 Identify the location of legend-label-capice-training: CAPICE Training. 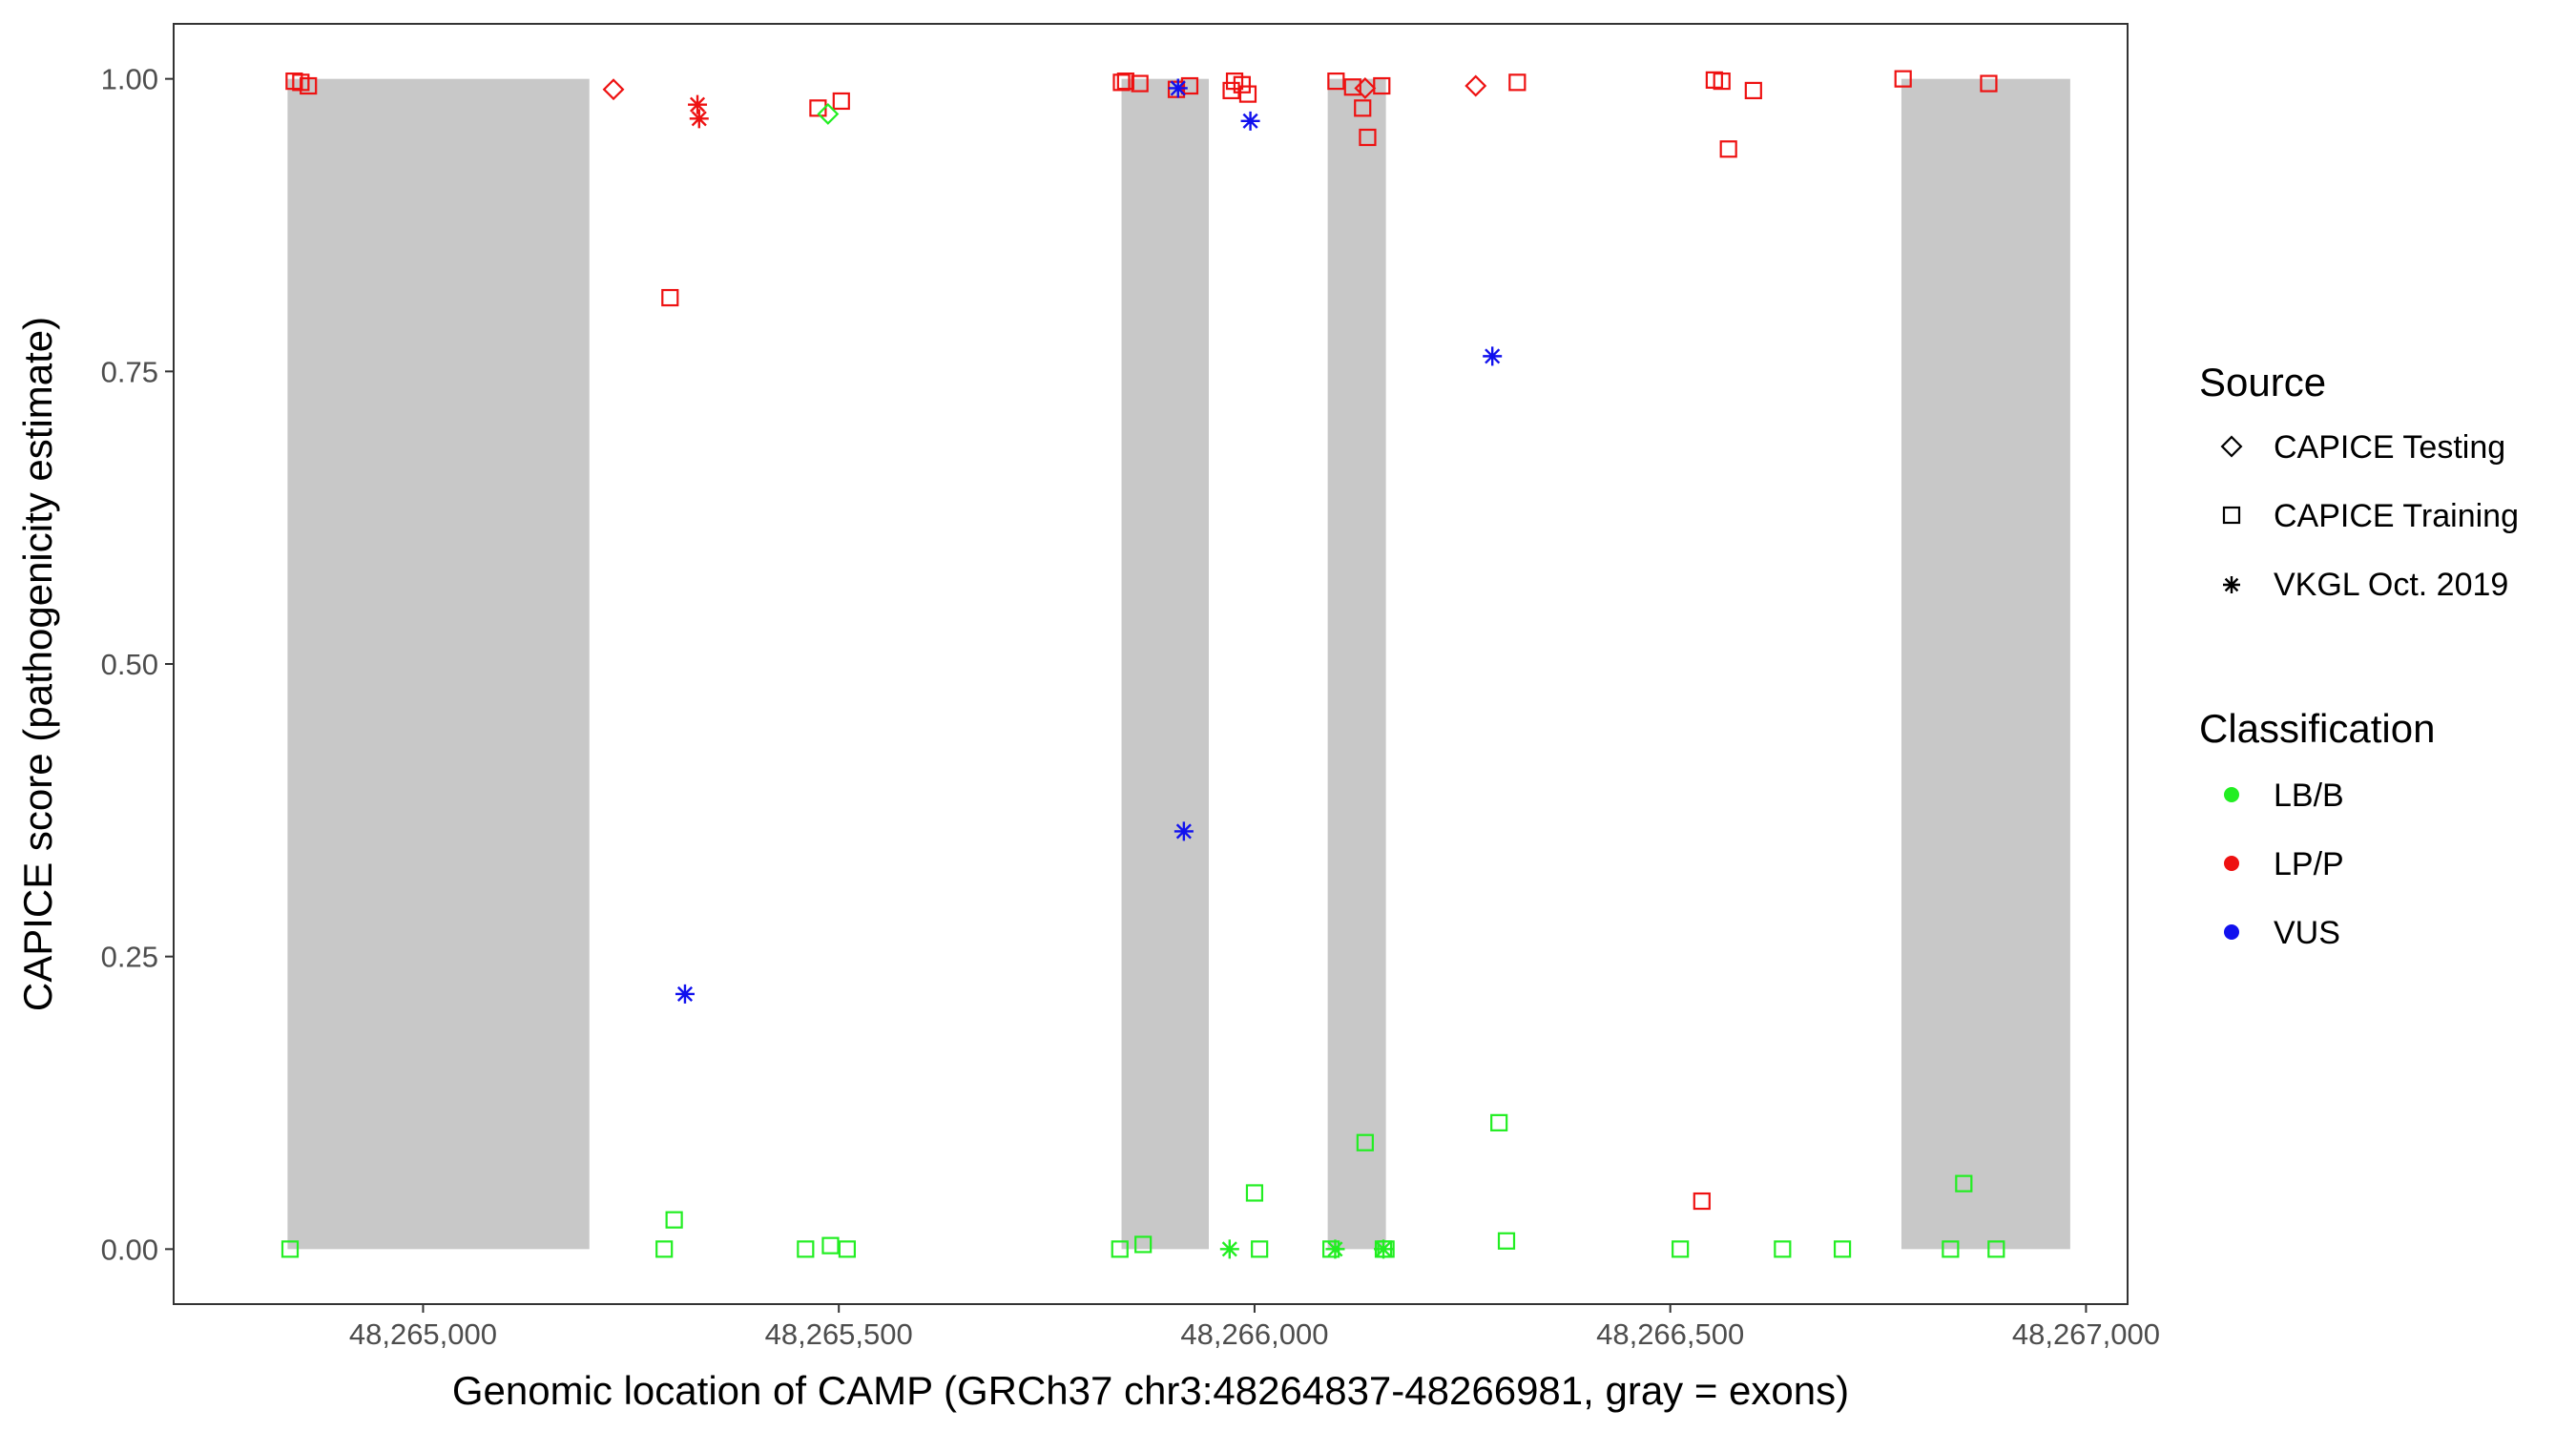
(2396, 516).